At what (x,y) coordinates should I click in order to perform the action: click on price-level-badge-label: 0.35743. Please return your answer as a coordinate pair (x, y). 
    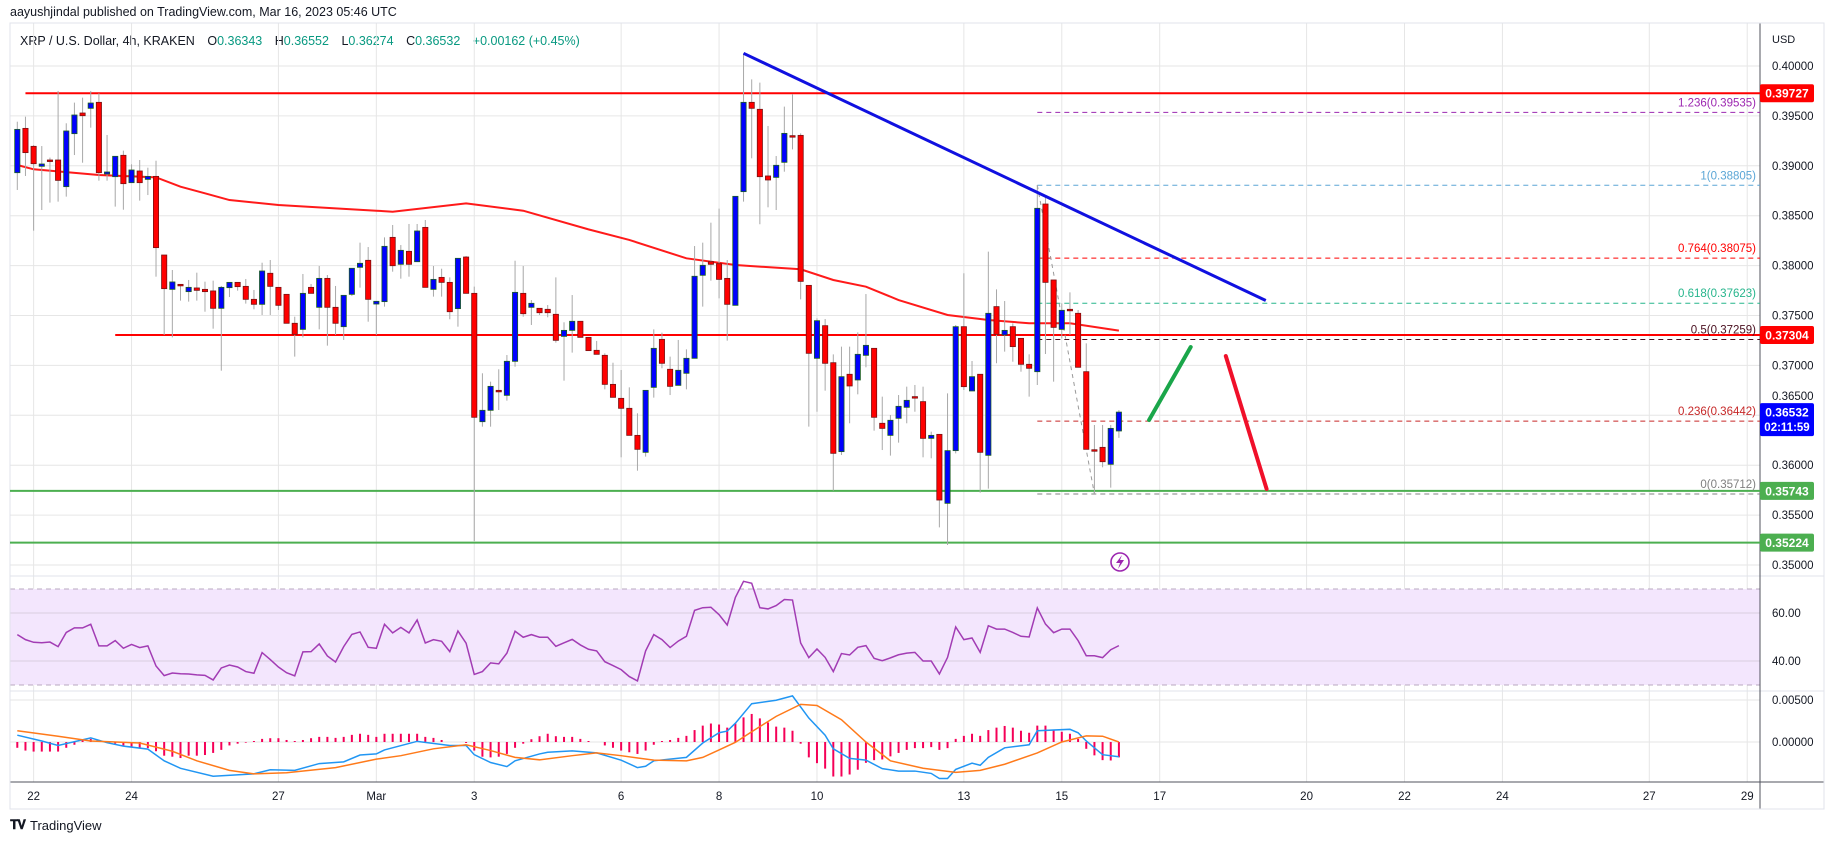
    Looking at the image, I should click on (1787, 491).